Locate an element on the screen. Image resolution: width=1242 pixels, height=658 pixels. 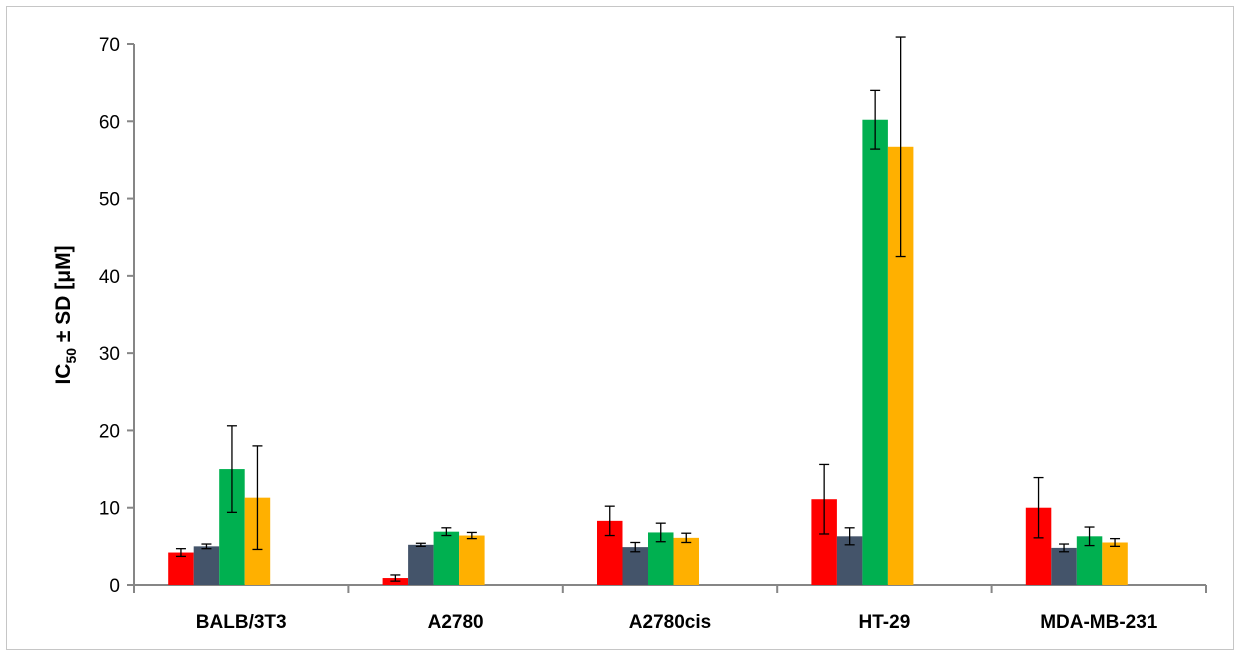
x-category-label: MDA-MB-231 is located at coordinates (1099, 622).